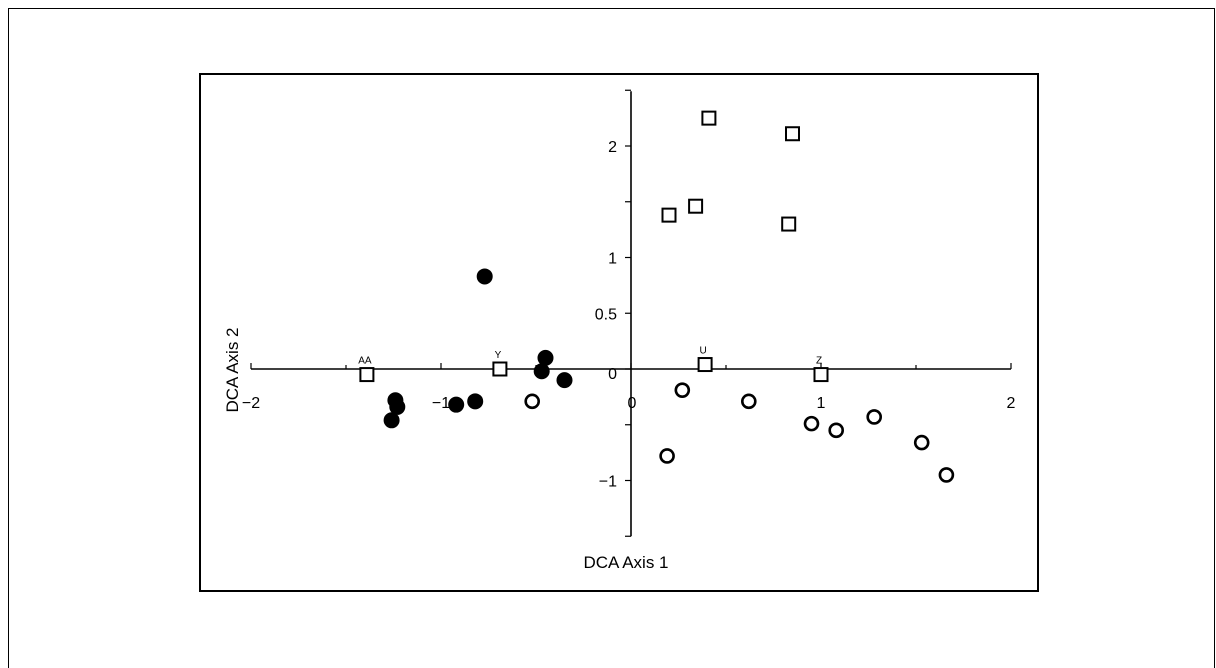  Describe the element at coordinates (612, 147) in the screenshot. I see `y-tick-label: 2` at that location.